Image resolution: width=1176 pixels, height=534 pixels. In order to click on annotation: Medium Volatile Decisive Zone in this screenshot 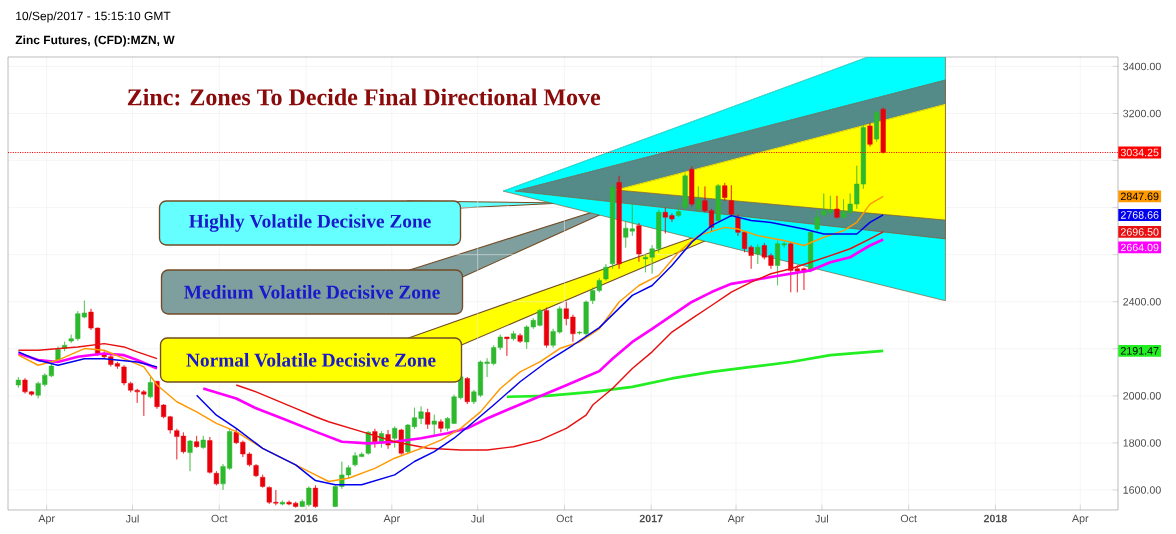, I will do `click(312, 292)`.